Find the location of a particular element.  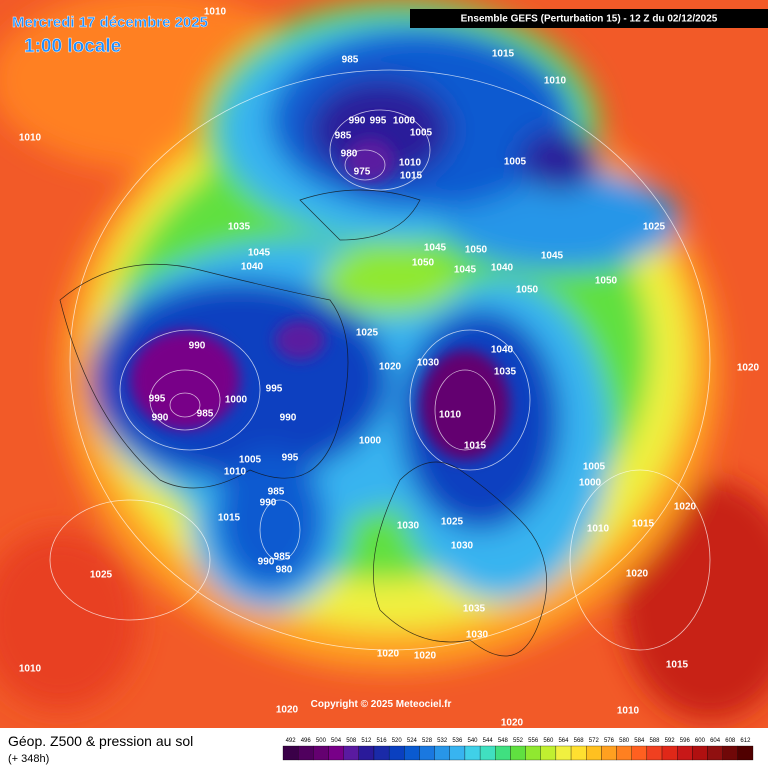

legend-label: 504 is located at coordinates (336, 741).